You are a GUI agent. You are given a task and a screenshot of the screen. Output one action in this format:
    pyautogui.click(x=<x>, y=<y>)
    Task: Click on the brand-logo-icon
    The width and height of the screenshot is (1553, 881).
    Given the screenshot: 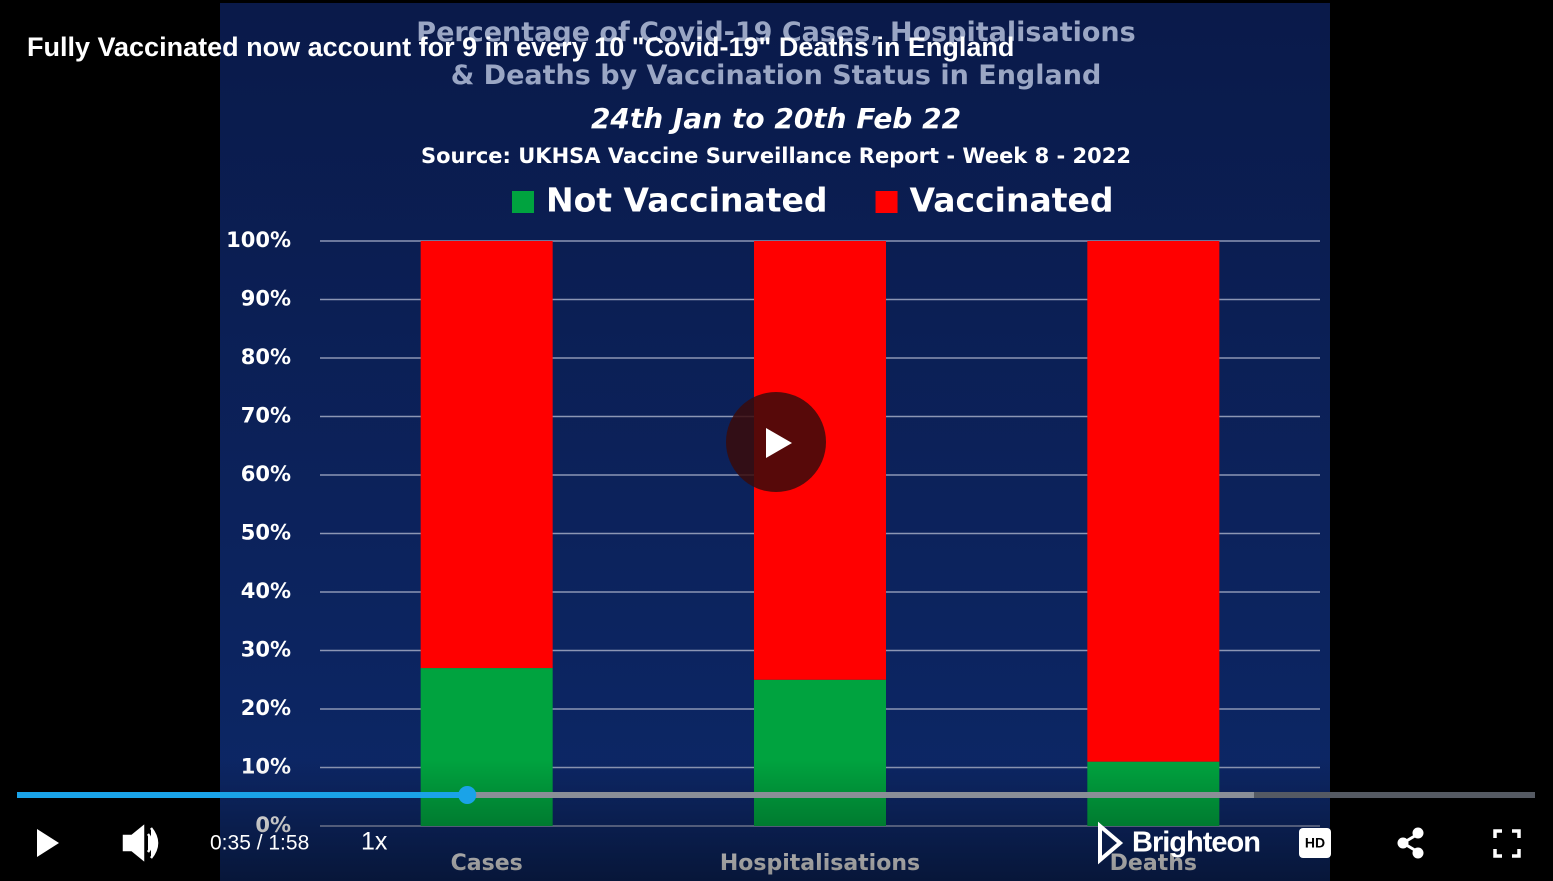 What is the action you would take?
    pyautogui.click(x=1111, y=843)
    